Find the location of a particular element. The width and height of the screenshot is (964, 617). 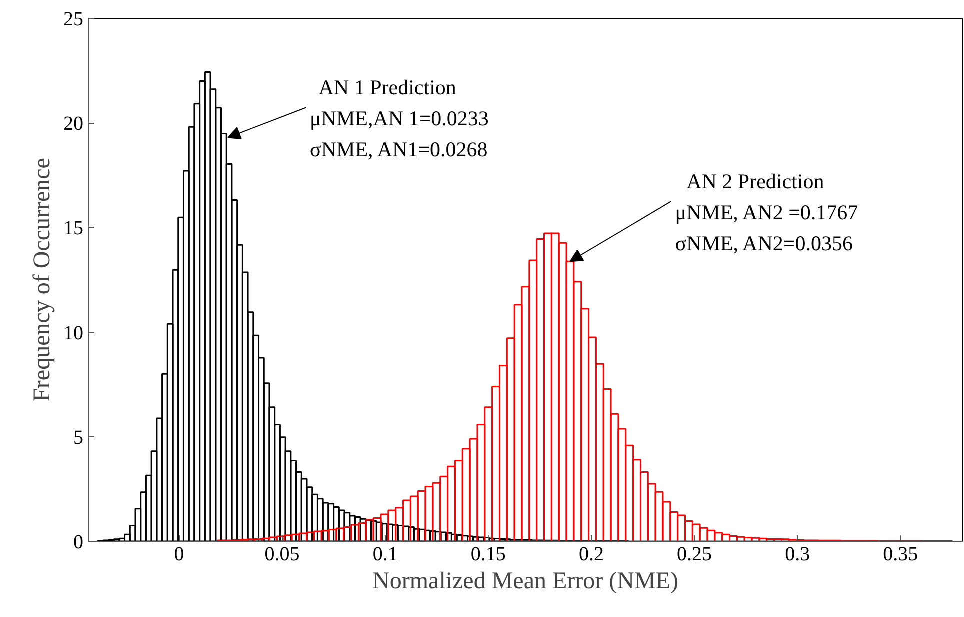

y-tick-label: 15 is located at coordinates (74, 229).